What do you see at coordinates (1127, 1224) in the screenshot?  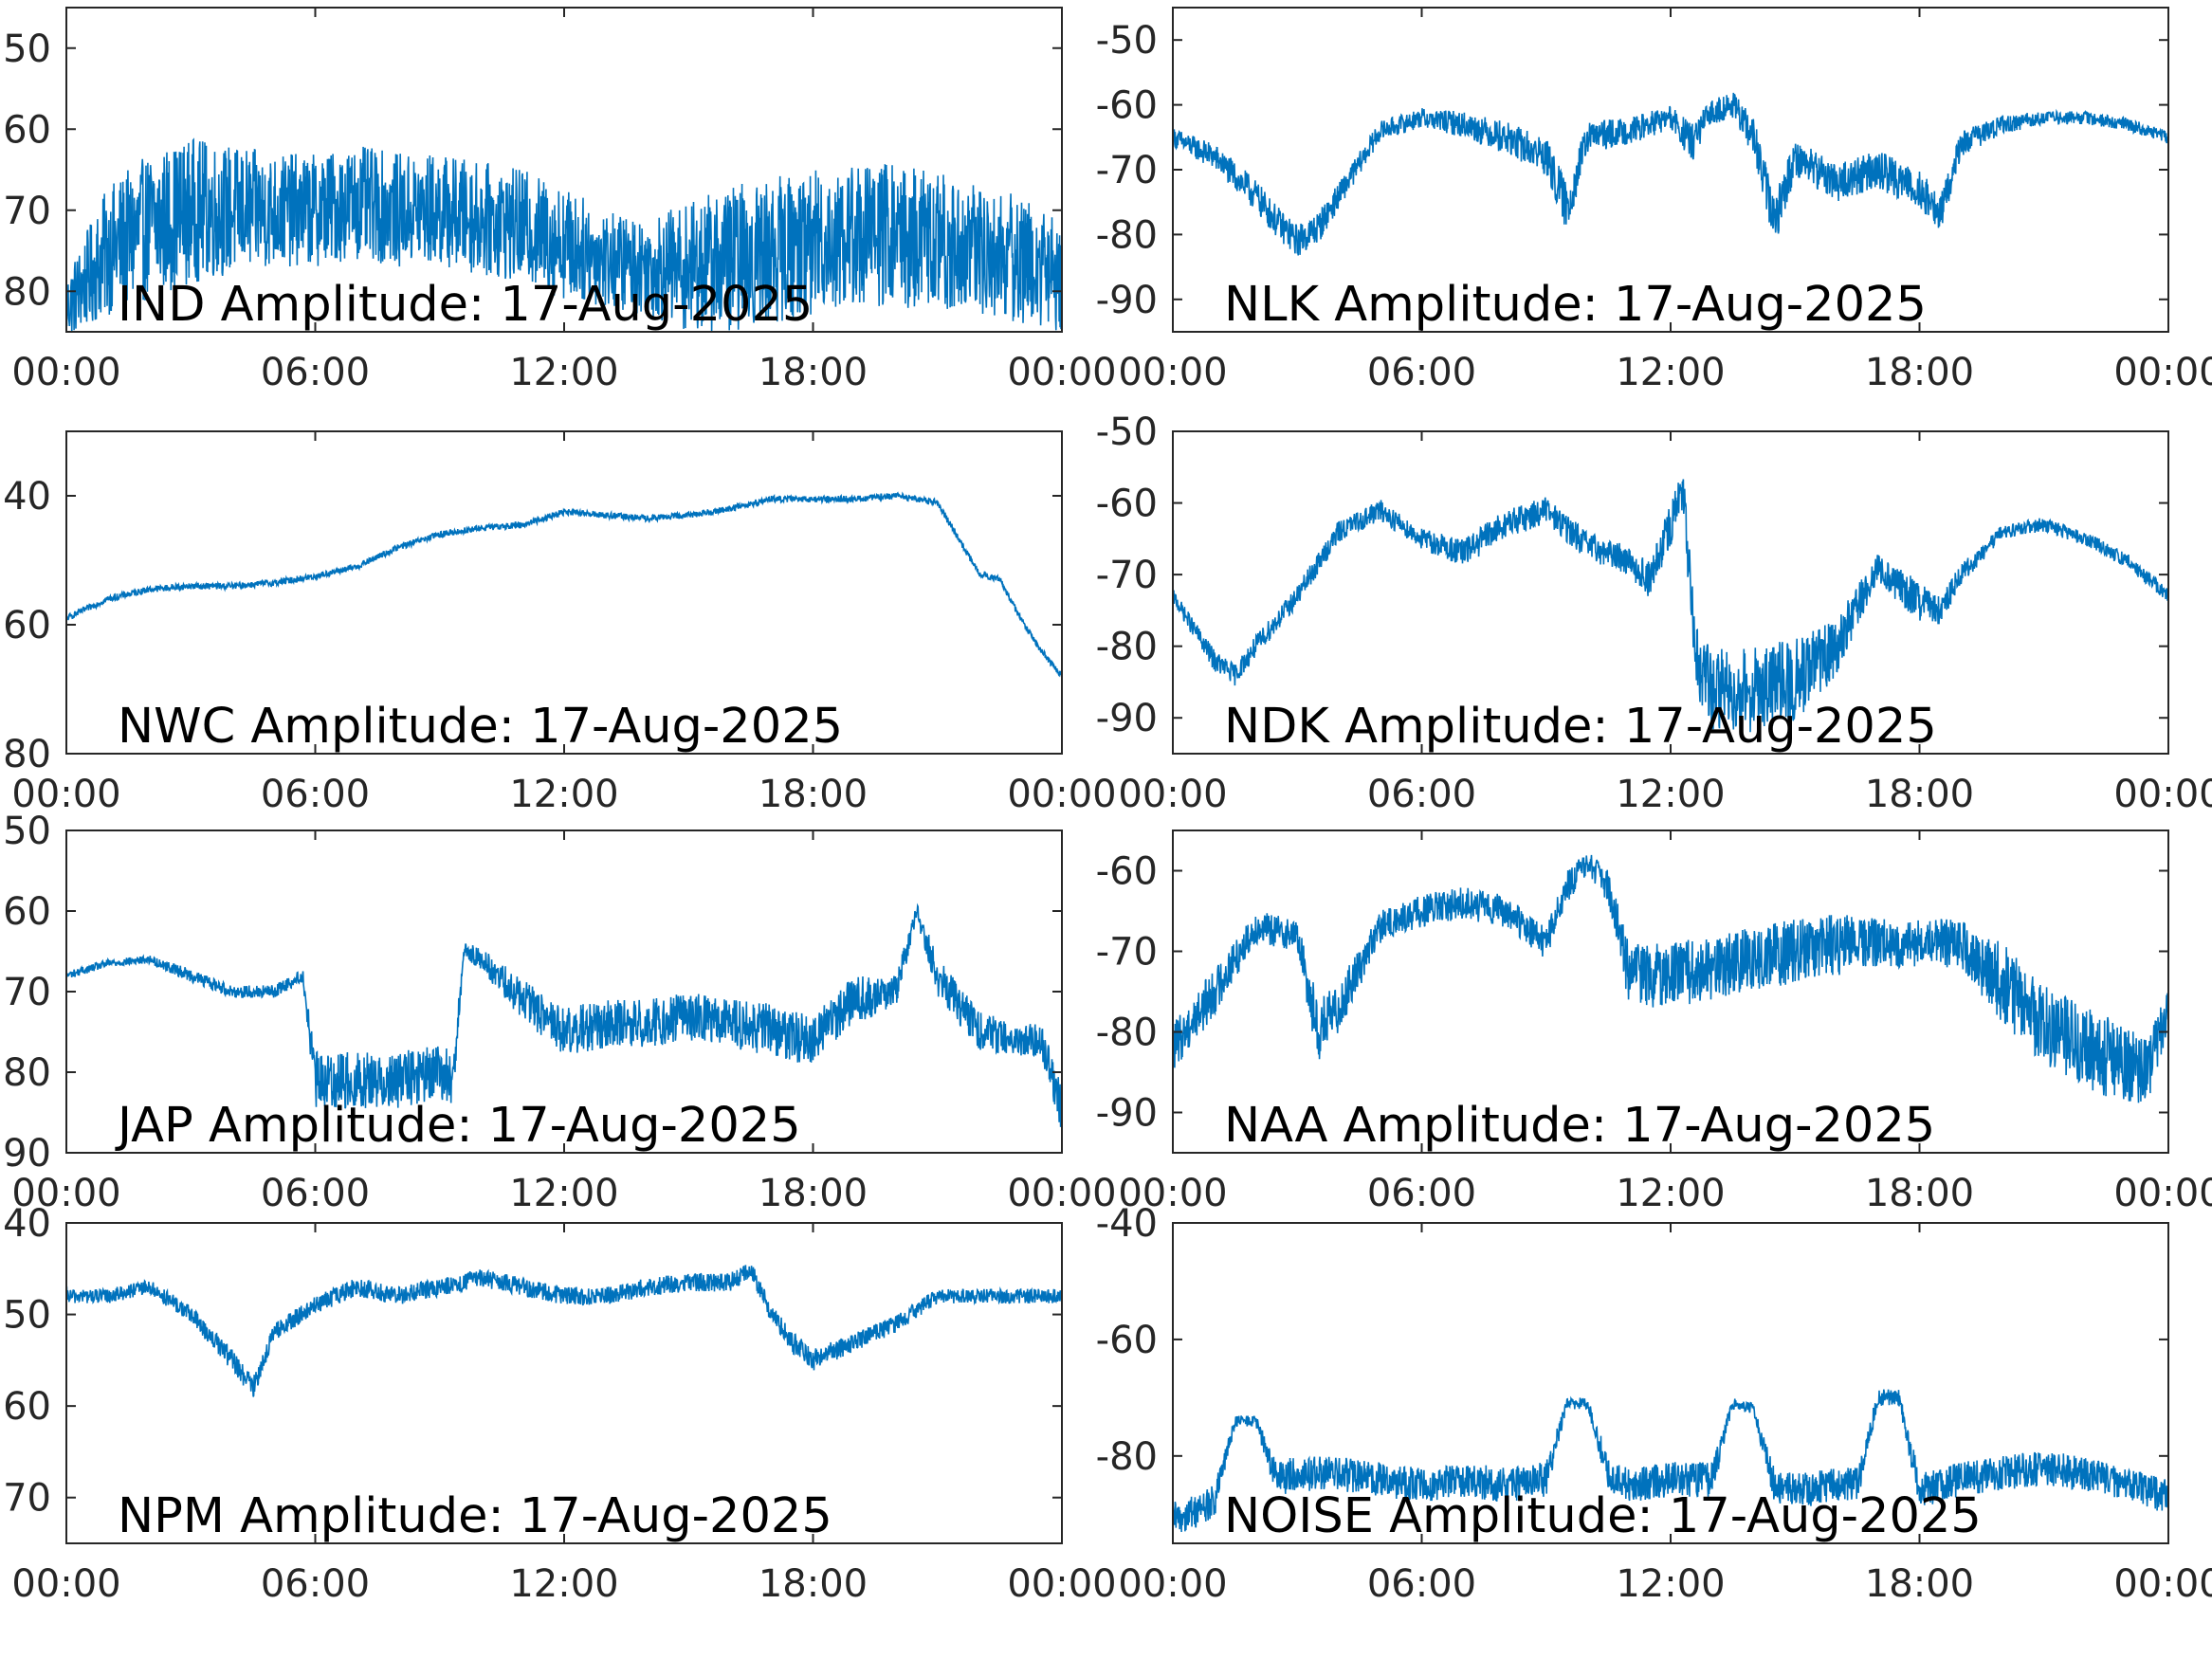 I see `y-tick-label: -40` at bounding box center [1127, 1224].